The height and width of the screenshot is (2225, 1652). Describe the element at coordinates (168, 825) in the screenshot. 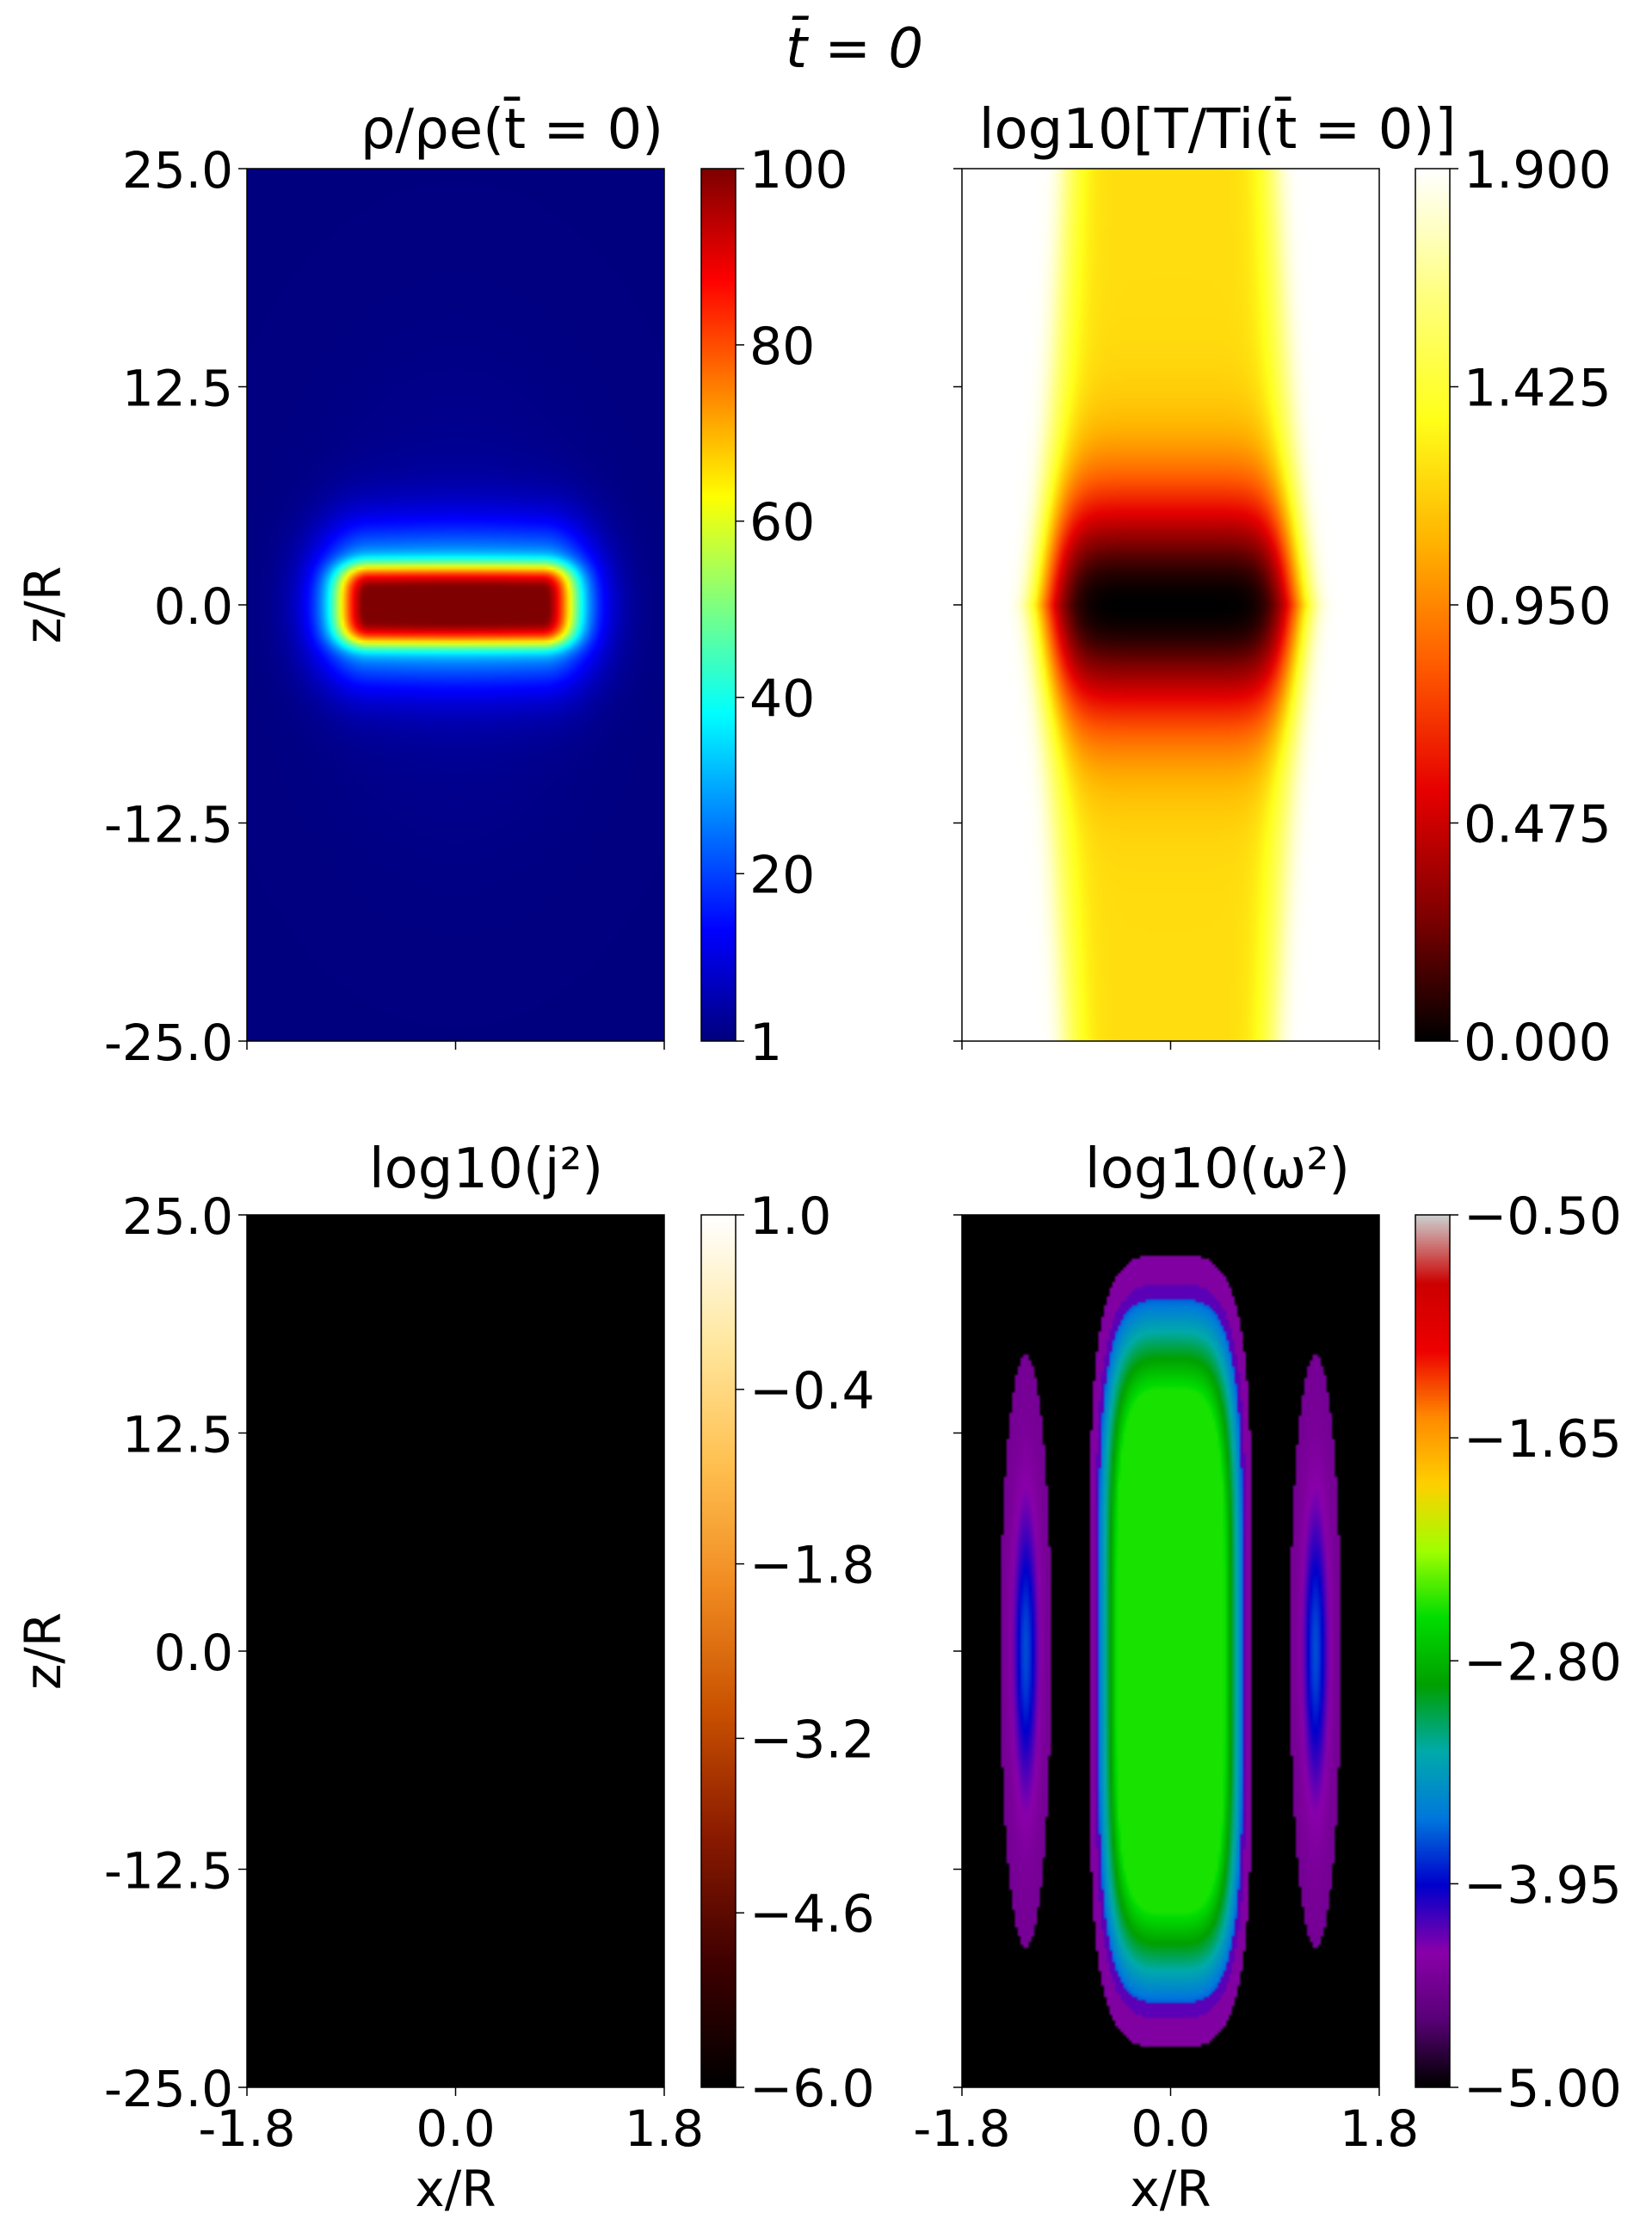

I see `density-ytick-label: -12.5` at that location.